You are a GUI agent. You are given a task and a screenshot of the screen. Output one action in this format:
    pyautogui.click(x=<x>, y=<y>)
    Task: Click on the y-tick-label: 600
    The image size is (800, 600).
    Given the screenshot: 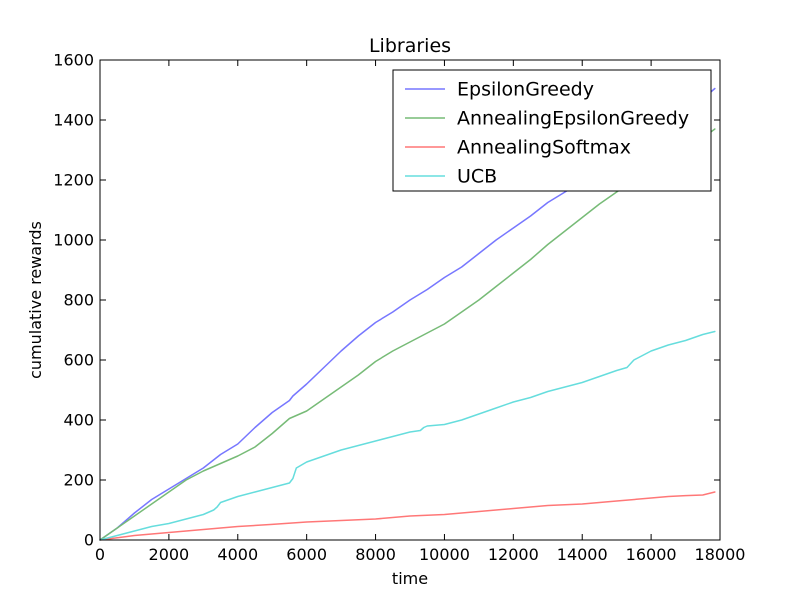 What is the action you would take?
    pyautogui.click(x=78, y=360)
    